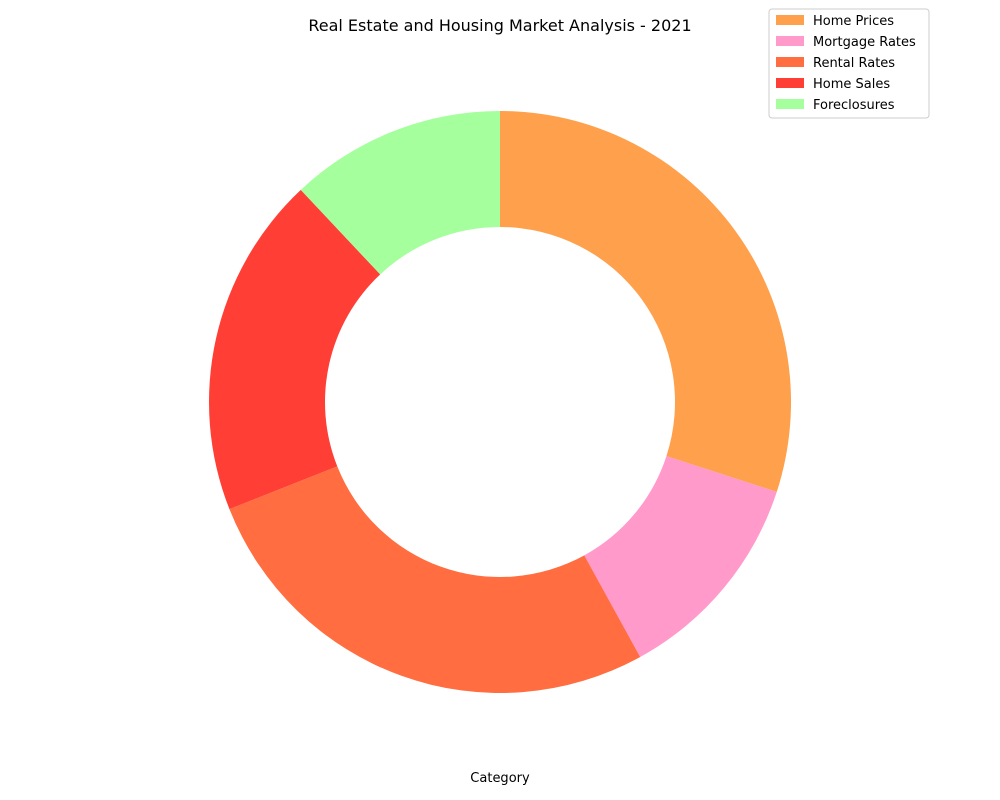  I want to click on slice-mortgage-rates, so click(680, 557).